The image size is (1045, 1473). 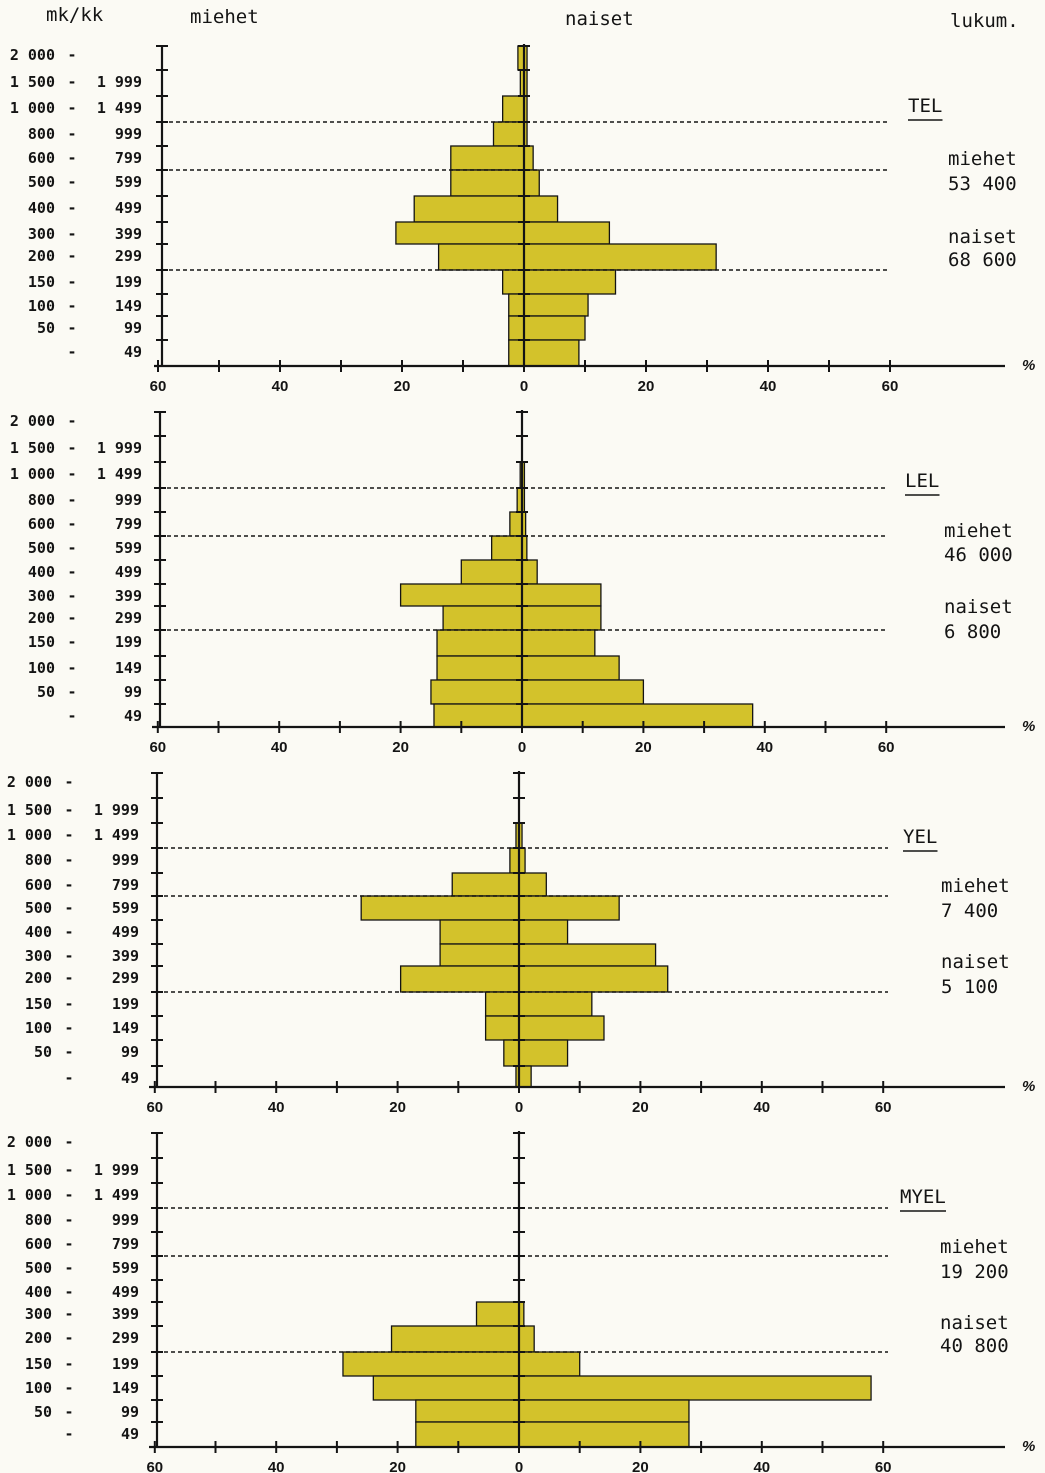 I want to click on percent-tick-label: 0, so click(x=519, y=1466).